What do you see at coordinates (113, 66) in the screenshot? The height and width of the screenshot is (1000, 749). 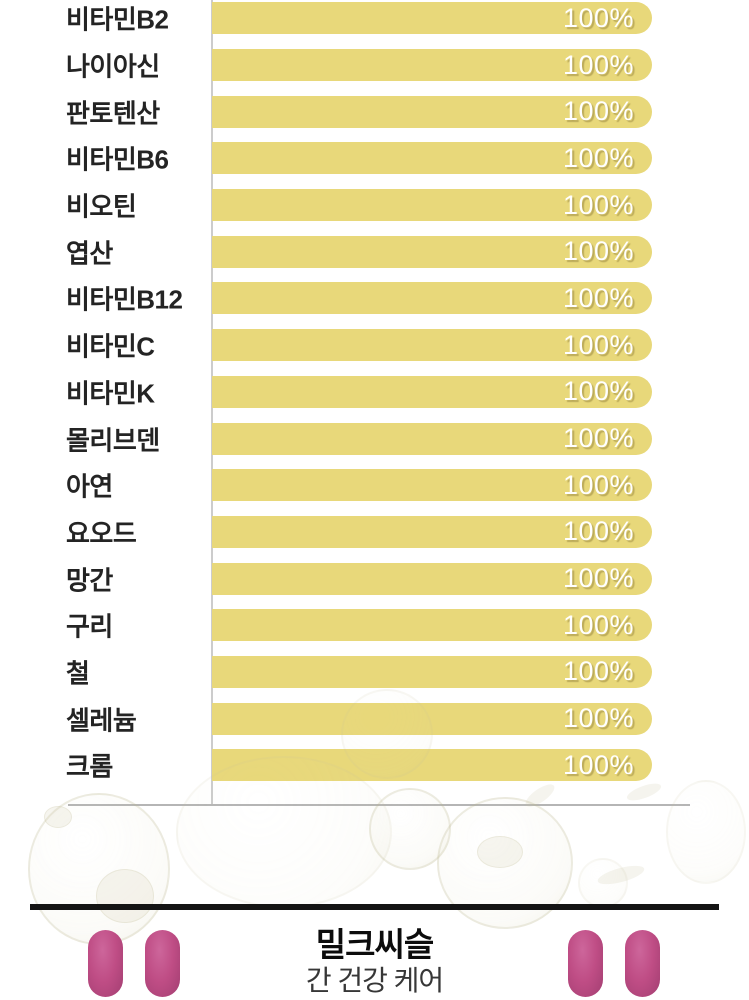 I see `nutrient-label: 나이아신` at bounding box center [113, 66].